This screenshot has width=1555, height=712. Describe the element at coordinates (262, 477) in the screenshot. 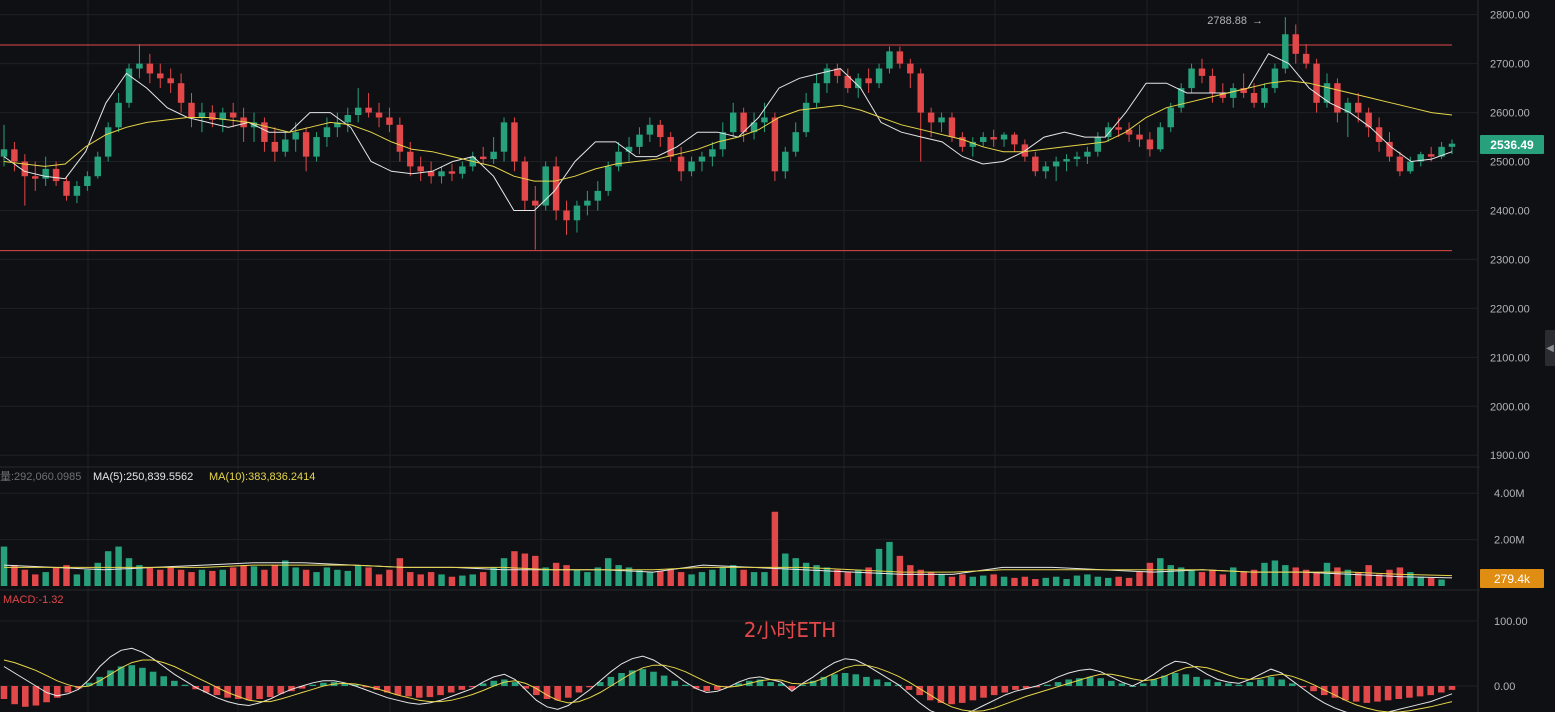

I see `volume-legend-ma10: MA(10):383,836.2414` at that location.